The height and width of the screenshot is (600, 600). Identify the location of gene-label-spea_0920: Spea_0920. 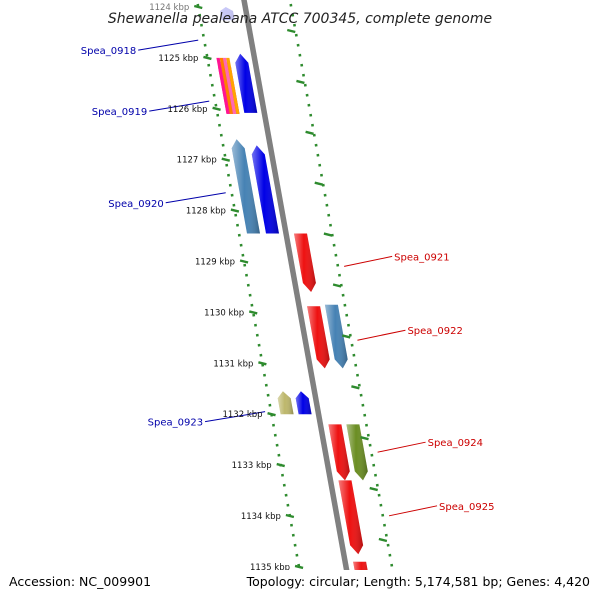
(167, 201).